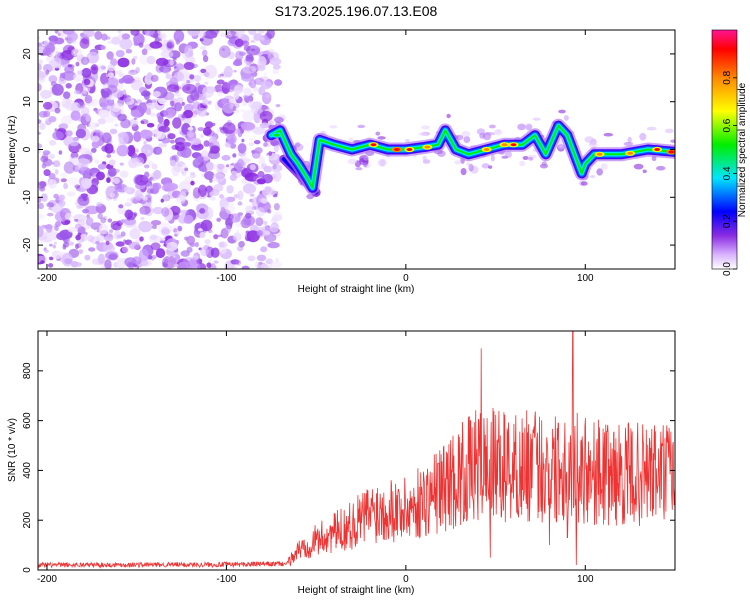 This screenshot has height=600, width=750. What do you see at coordinates (27, 570) in the screenshot?
I see `y-tick-label: 0` at bounding box center [27, 570].